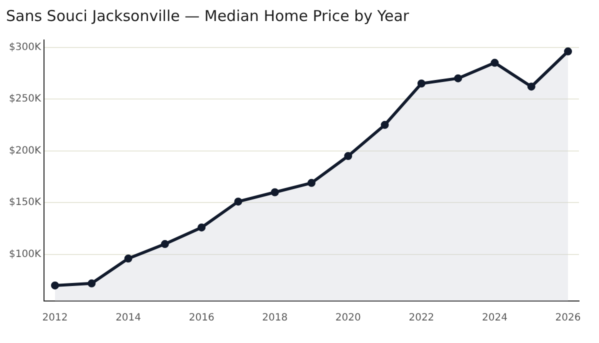 This screenshot has height=343, width=599. What do you see at coordinates (495, 318) in the screenshot?
I see `x-tick-label: 2024` at bounding box center [495, 318].